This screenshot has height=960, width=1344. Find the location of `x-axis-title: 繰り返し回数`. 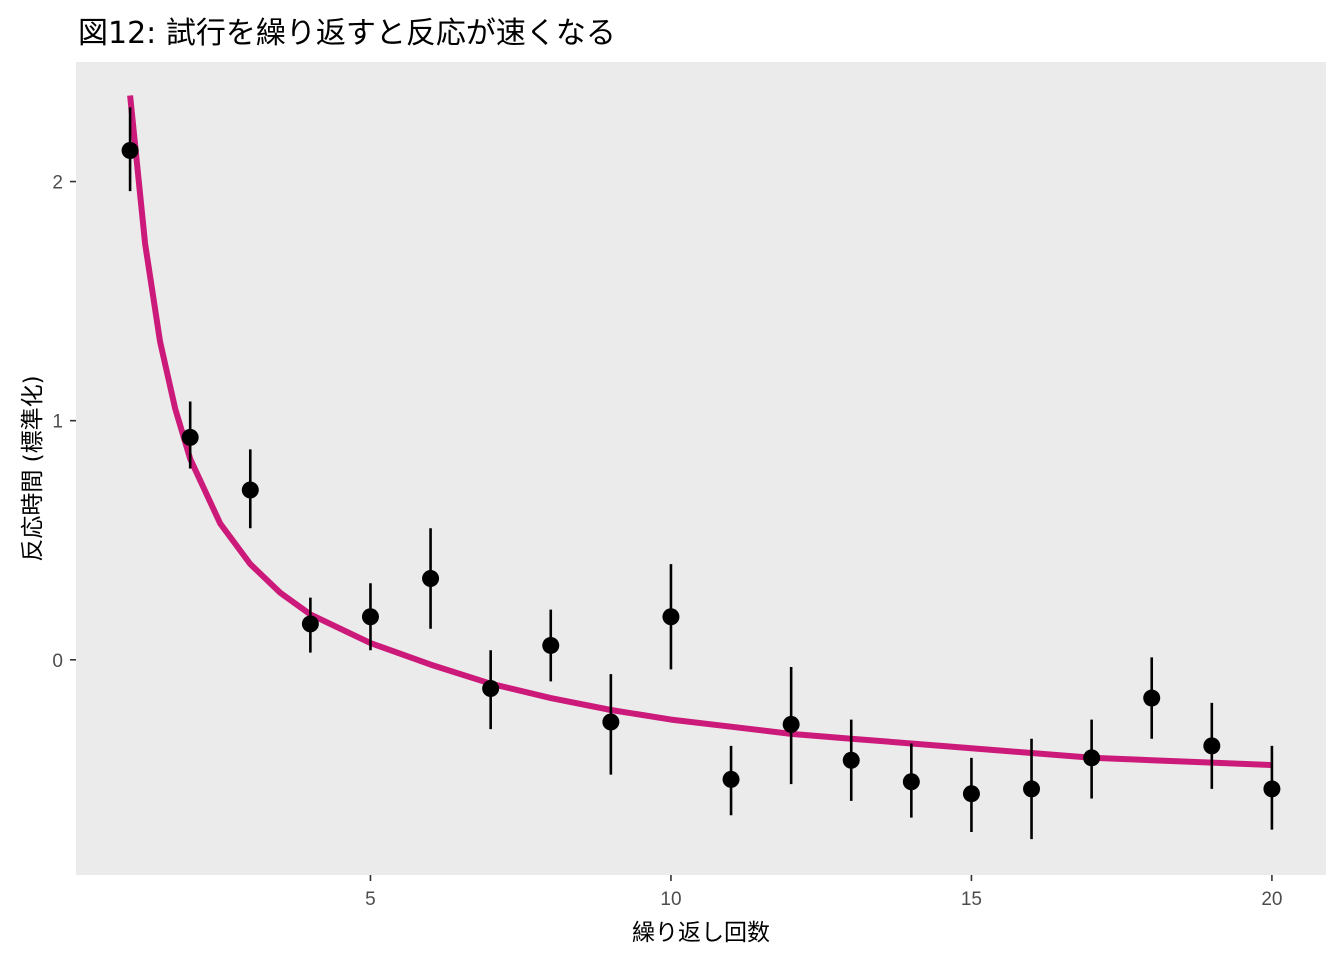

x-axis-title: 繰り返し回数 is located at coordinates (701, 933).